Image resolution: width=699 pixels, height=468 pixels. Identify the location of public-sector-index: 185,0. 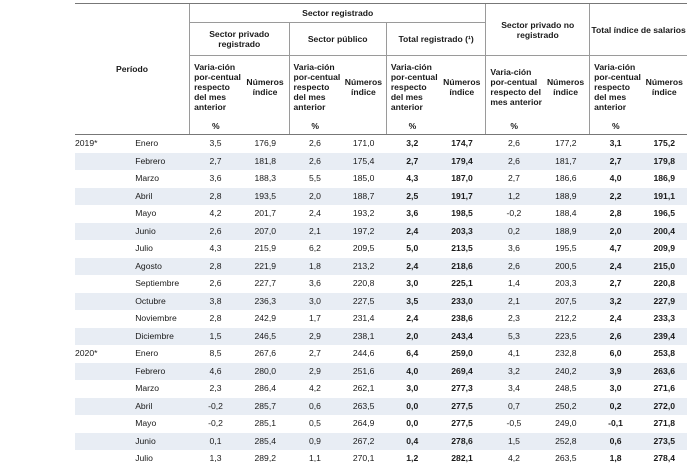
(363, 178).